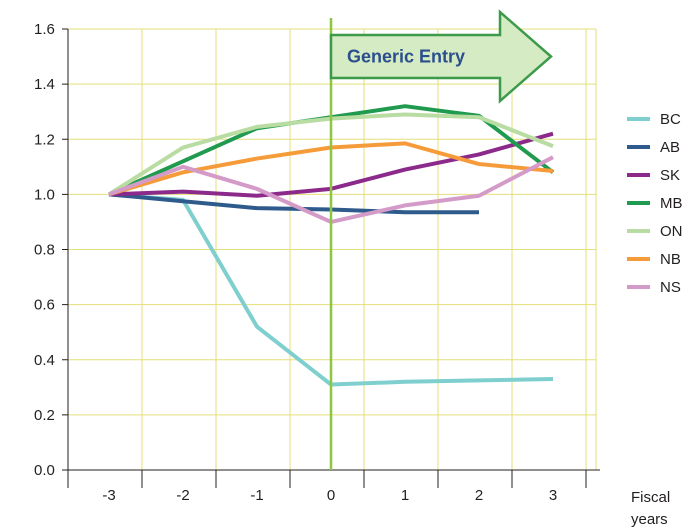  I want to click on y-tick-label: 1.0, so click(44, 194).